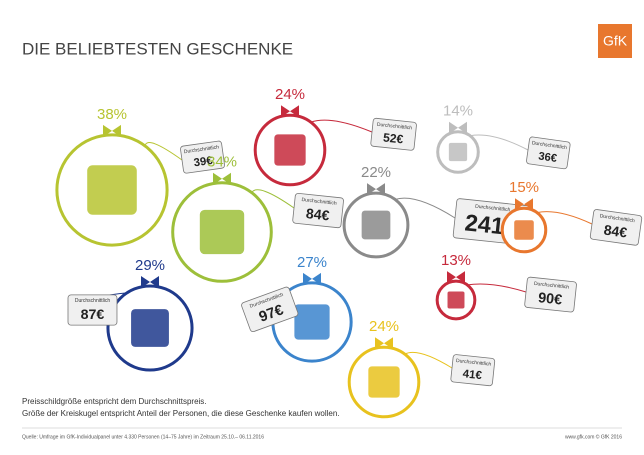  I want to click on percent-label: 14%, so click(458, 111).